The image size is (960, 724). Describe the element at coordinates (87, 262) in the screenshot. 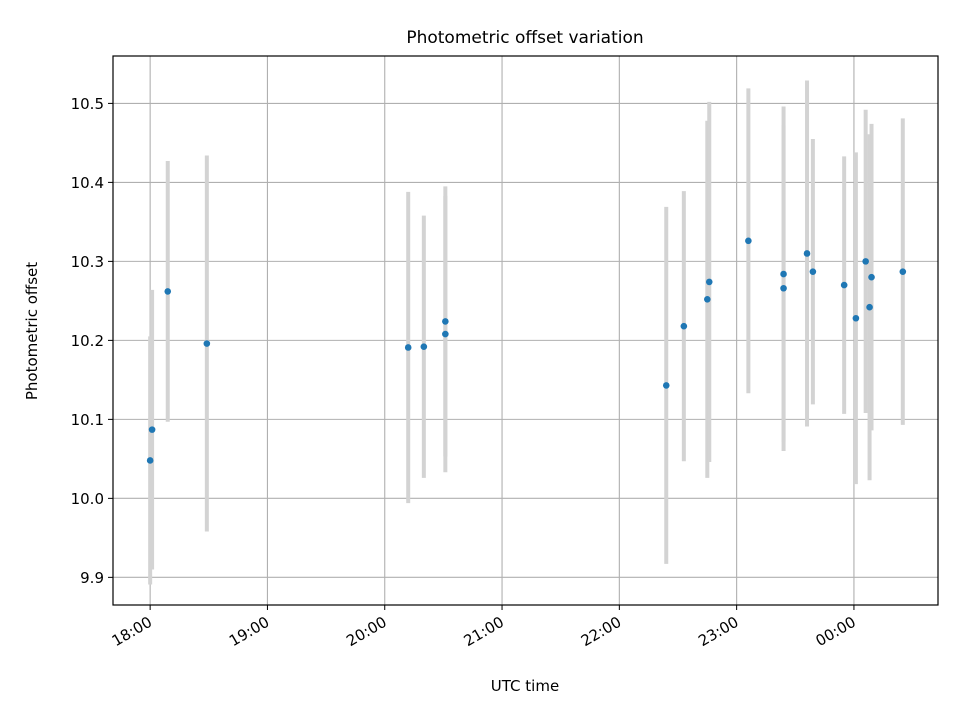

I see `y-tick-label: 10.3` at that location.